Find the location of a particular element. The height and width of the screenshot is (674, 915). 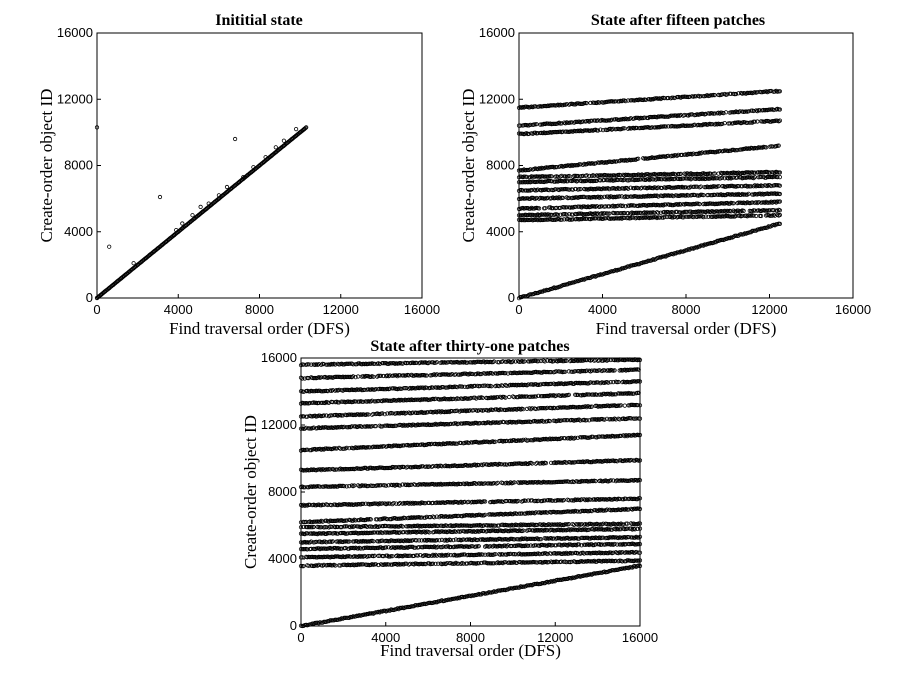

x-tick-label: 4000 is located at coordinates (385, 637).